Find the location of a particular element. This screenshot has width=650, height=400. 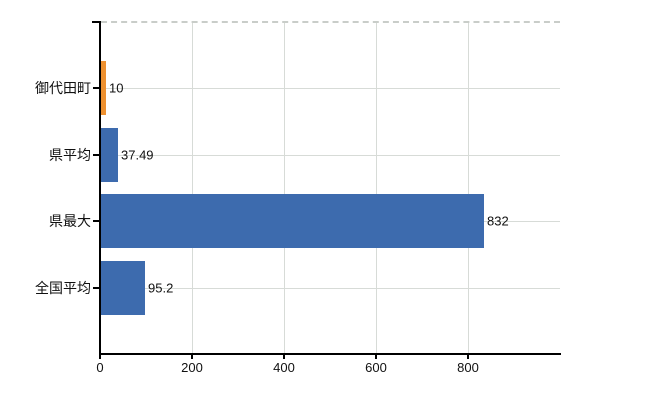

bar-value-label: 95.2 is located at coordinates (161, 288).